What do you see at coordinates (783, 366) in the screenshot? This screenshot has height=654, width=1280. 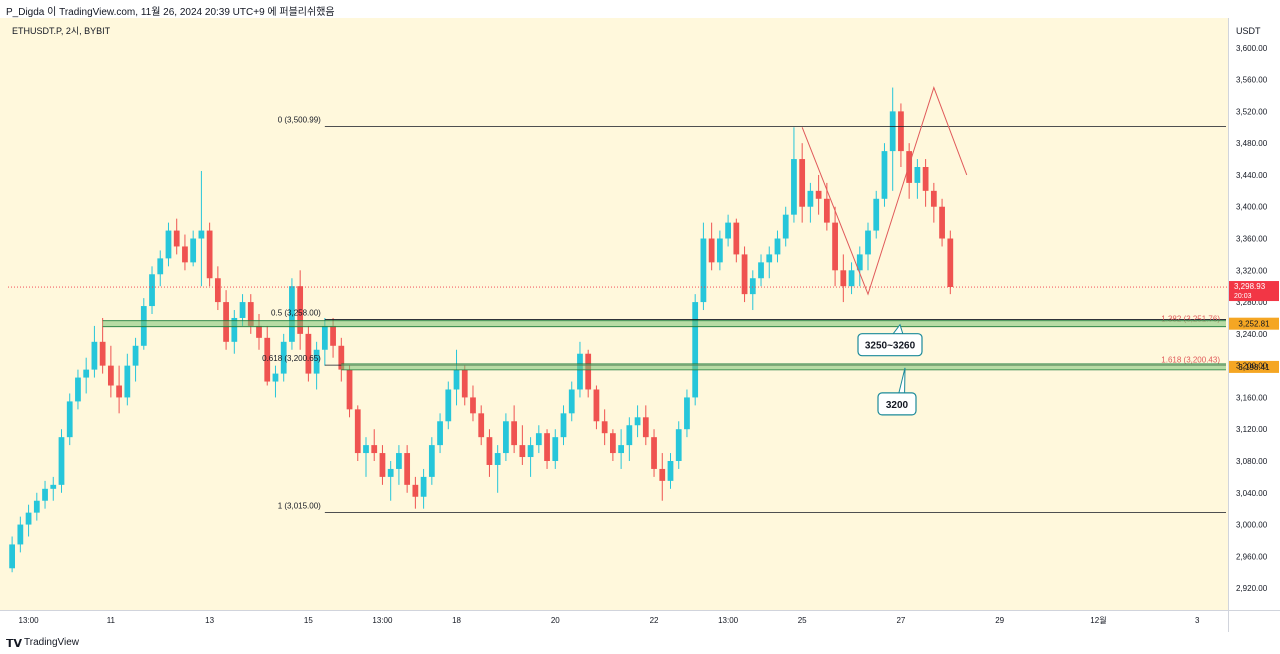 I see `support-zone-band` at bounding box center [783, 366].